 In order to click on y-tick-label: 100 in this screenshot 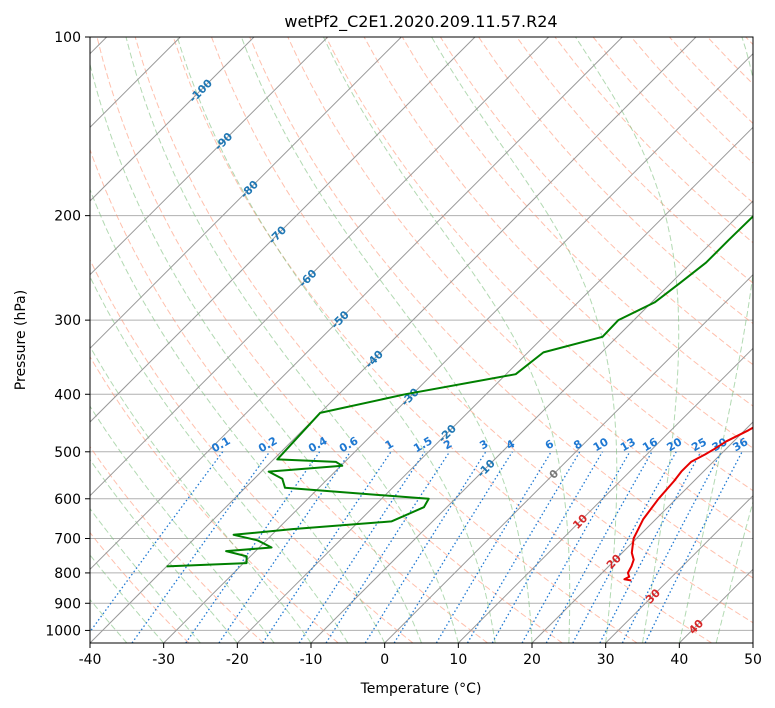, I will do `click(67, 38)`.